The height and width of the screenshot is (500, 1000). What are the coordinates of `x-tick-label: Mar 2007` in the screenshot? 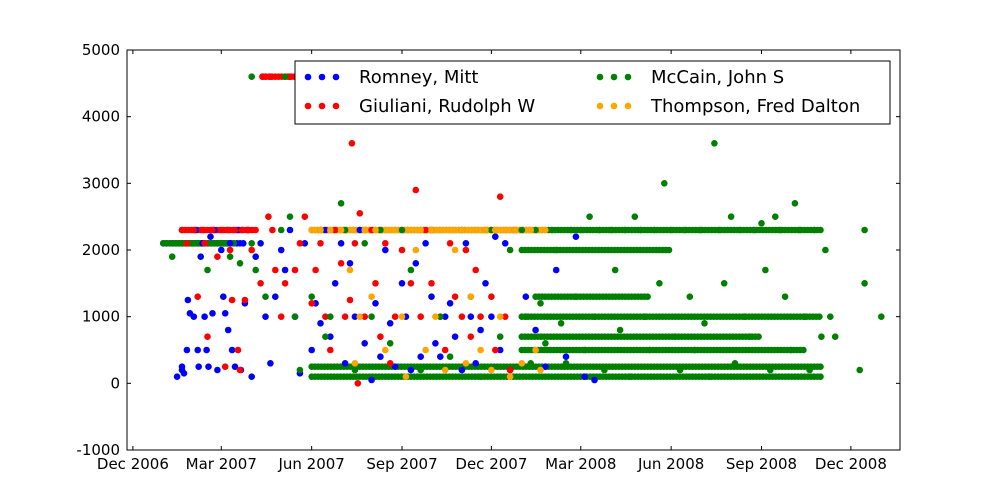 It's located at (221, 464).